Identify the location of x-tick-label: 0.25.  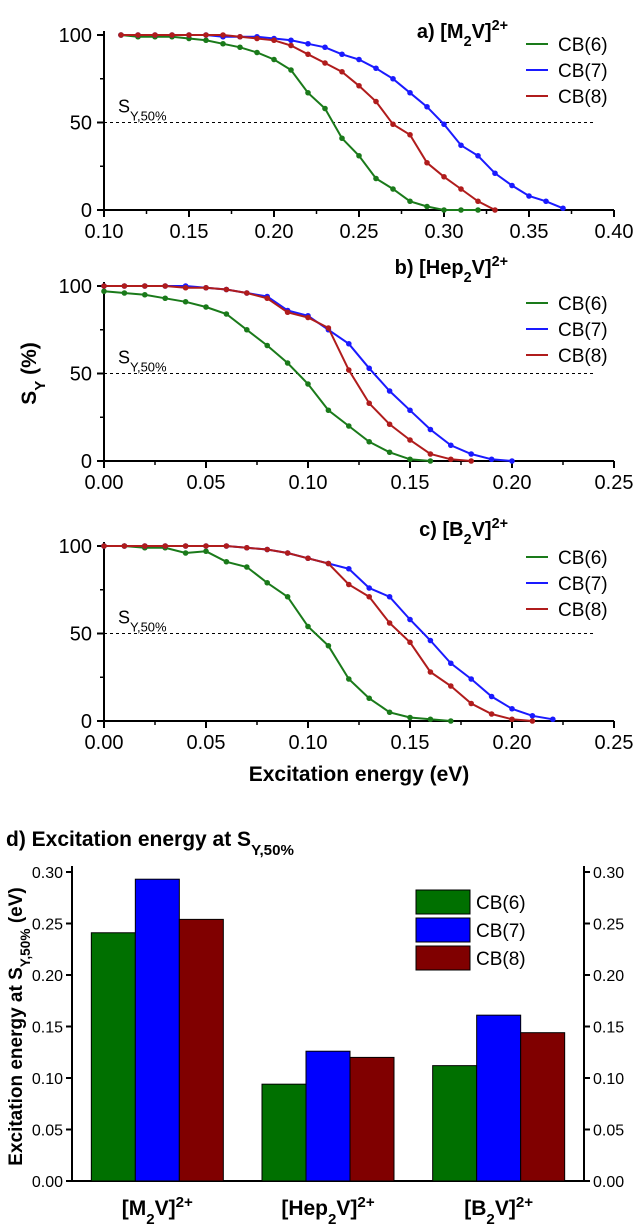
(614, 743).